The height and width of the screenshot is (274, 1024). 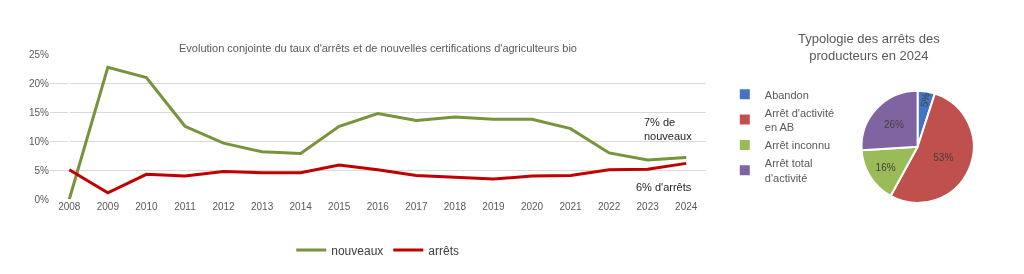 What do you see at coordinates (443, 250) in the screenshot?
I see `legend-label: arrêts` at bounding box center [443, 250].